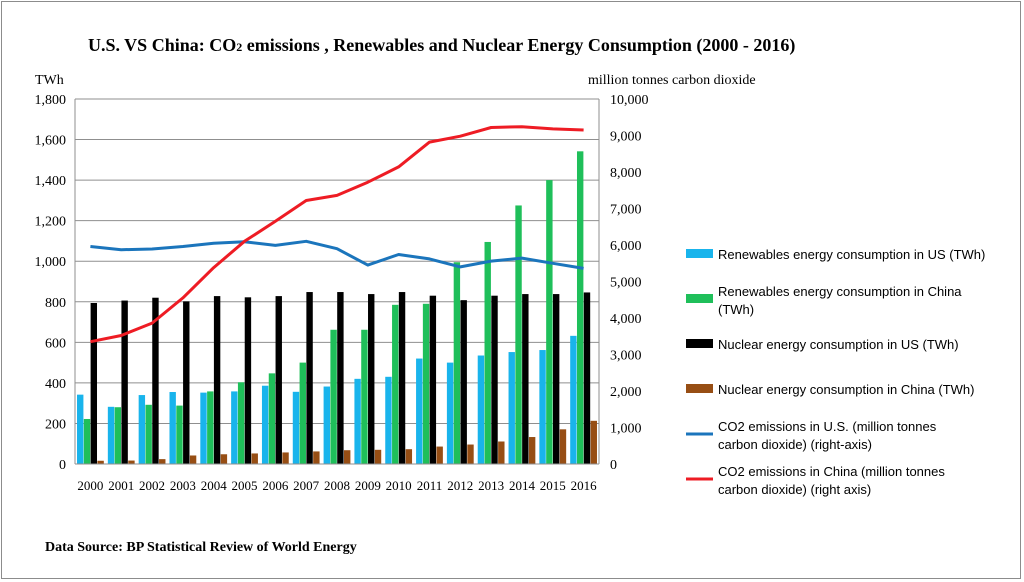  What do you see at coordinates (337, 485) in the screenshot?
I see `x-tick-label: 2008` at bounding box center [337, 485].